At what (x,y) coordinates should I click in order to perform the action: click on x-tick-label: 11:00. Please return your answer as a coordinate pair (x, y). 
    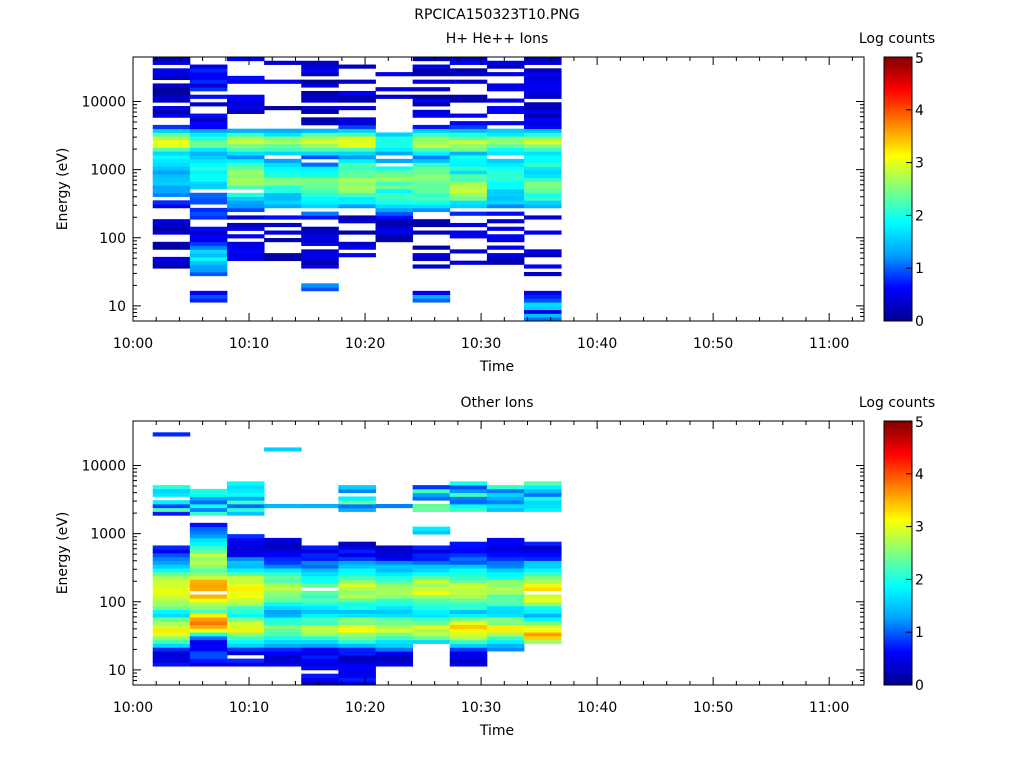
    Looking at the image, I should click on (829, 344).